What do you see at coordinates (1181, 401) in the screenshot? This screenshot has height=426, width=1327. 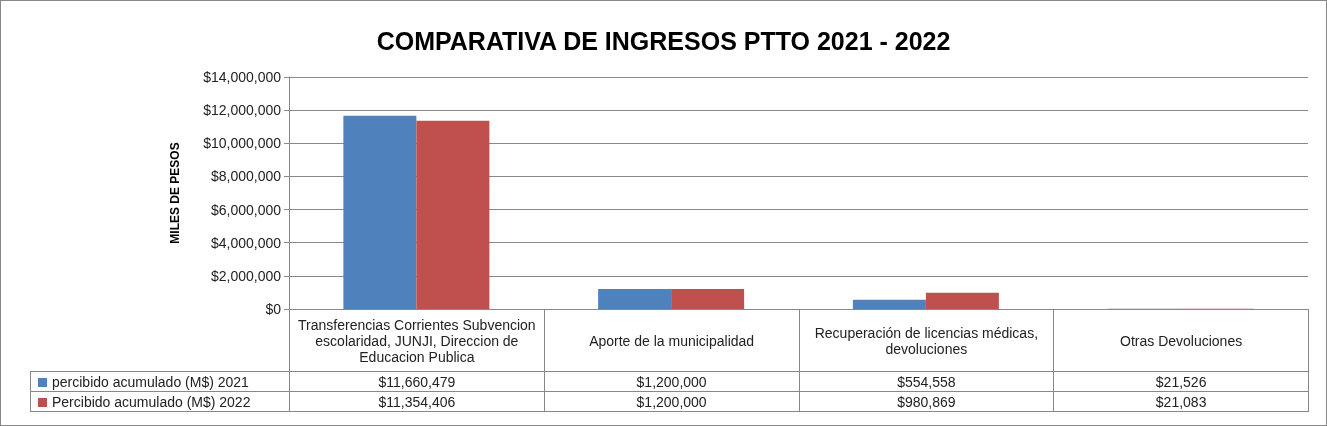 I see `data-label: $21,083` at bounding box center [1181, 401].